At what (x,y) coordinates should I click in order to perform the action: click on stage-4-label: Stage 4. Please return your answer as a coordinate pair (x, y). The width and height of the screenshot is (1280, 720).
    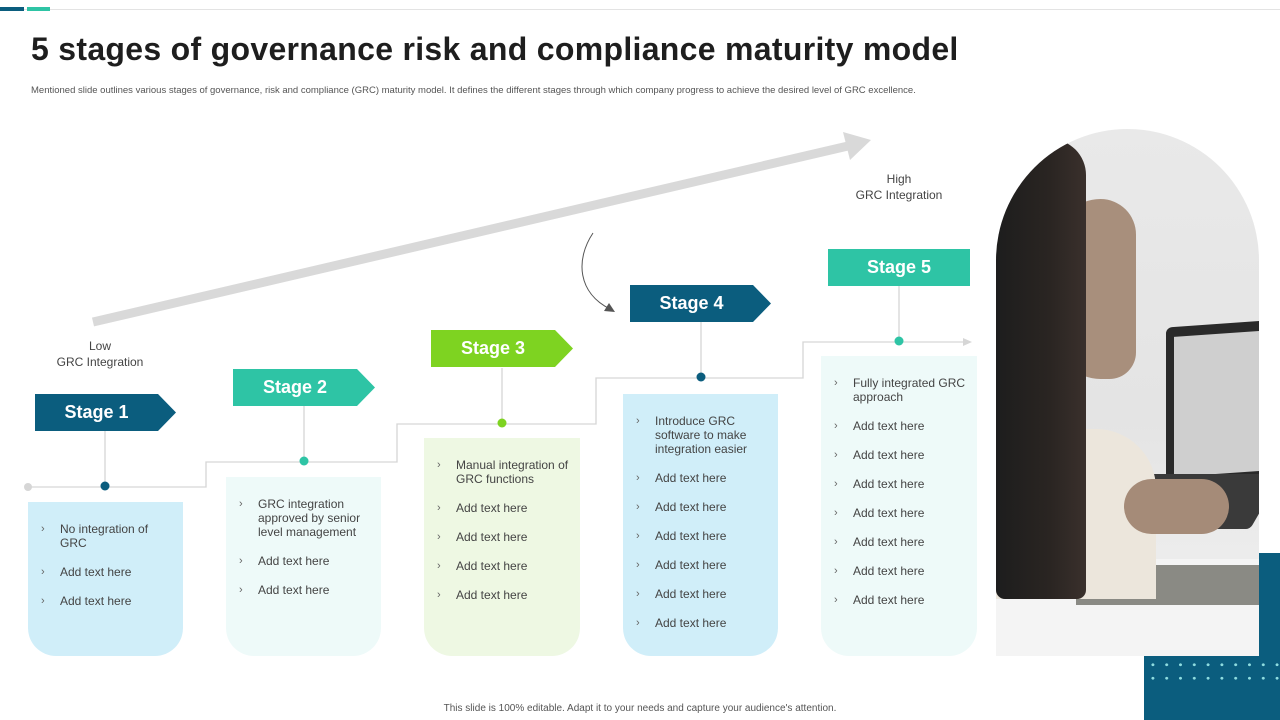
    Looking at the image, I should click on (691, 303).